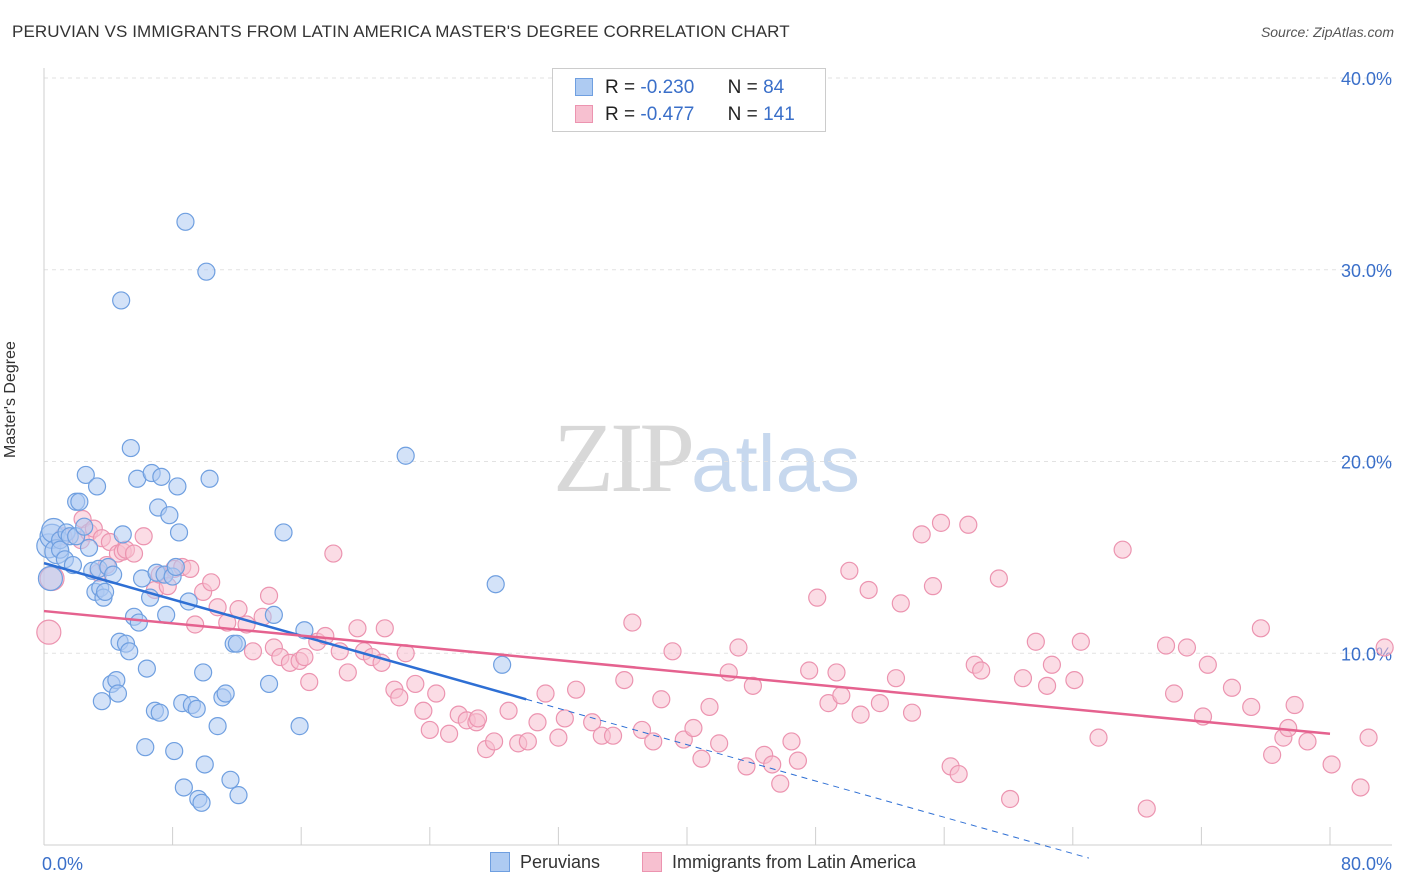  I want to click on legend-r-label: R =, so click(620, 87).